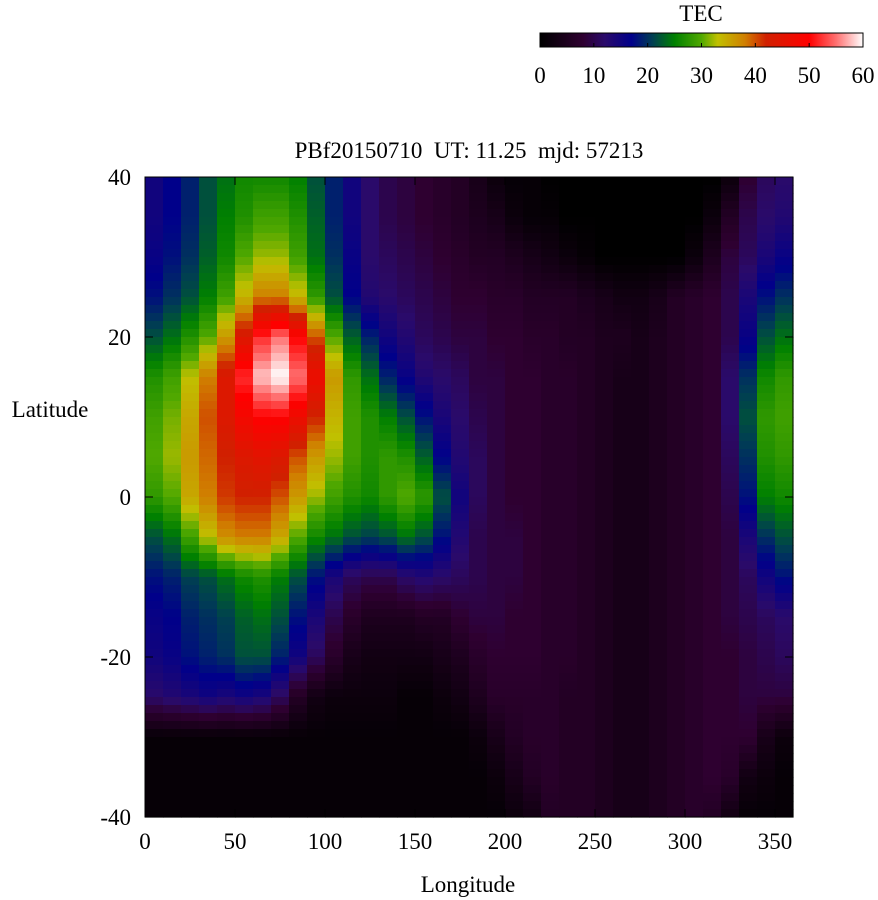  Describe the element at coordinates (50, 409) in the screenshot. I see `y-axis-label: Latitude` at that location.